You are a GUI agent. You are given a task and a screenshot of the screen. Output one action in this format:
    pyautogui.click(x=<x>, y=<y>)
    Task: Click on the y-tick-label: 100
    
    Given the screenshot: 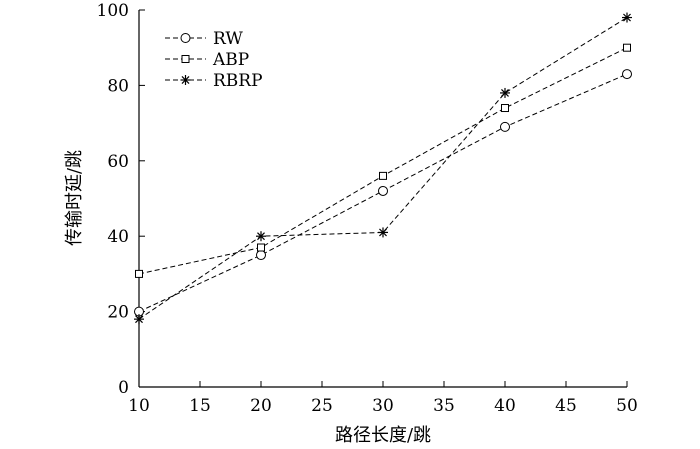 What is the action you would take?
    pyautogui.click(x=113, y=11)
    